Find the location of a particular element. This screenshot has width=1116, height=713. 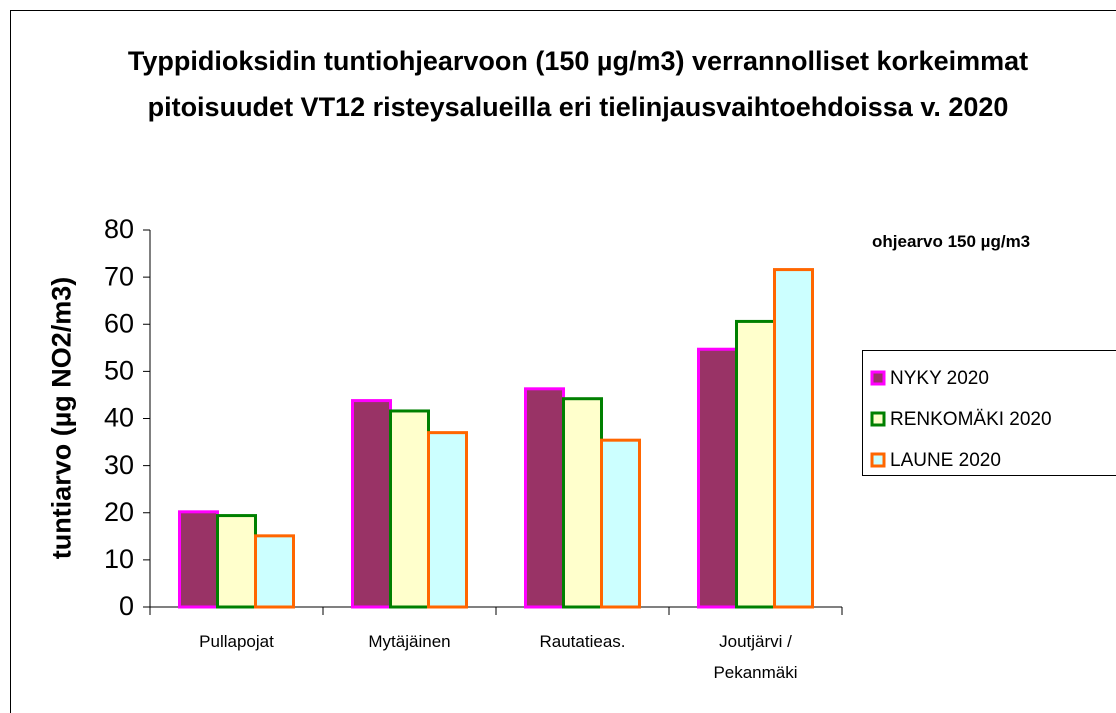

y-axis-label: tuntiarvo (µg NO2/m3) is located at coordinates (61, 418).